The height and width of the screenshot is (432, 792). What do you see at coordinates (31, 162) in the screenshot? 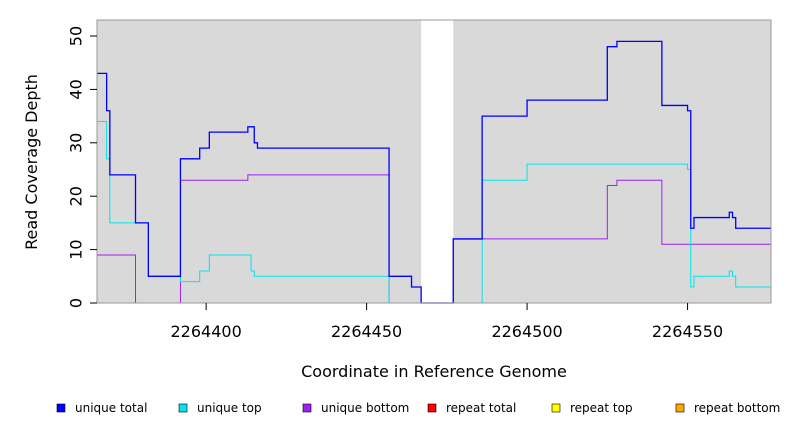
I see `y-axis-title: Read Coverage Depth` at bounding box center [31, 162].